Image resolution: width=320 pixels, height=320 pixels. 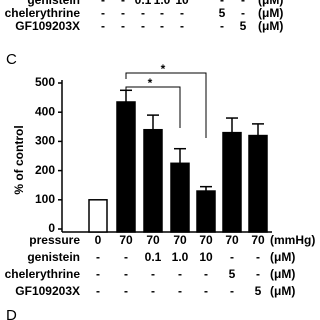 What do you see at coordinates (51, 228) in the screenshot?
I see `y-tick-label: 0` at bounding box center [51, 228].